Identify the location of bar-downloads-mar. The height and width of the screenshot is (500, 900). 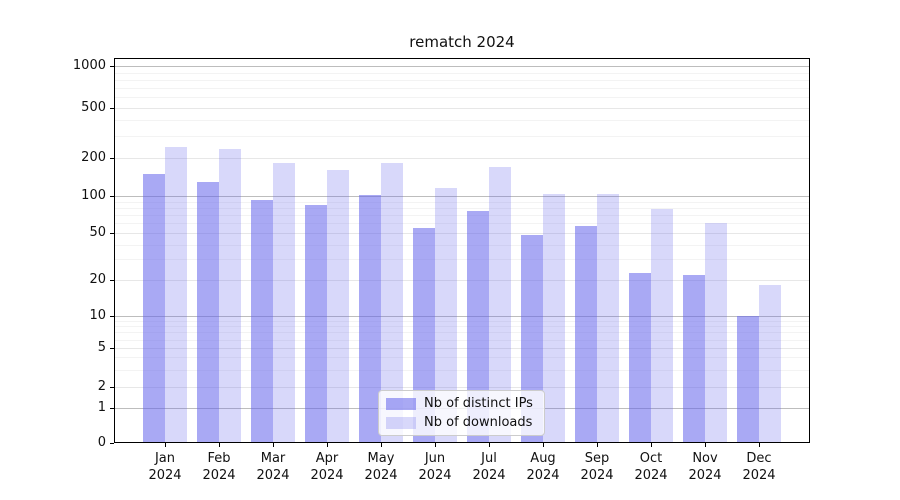
(284, 302).